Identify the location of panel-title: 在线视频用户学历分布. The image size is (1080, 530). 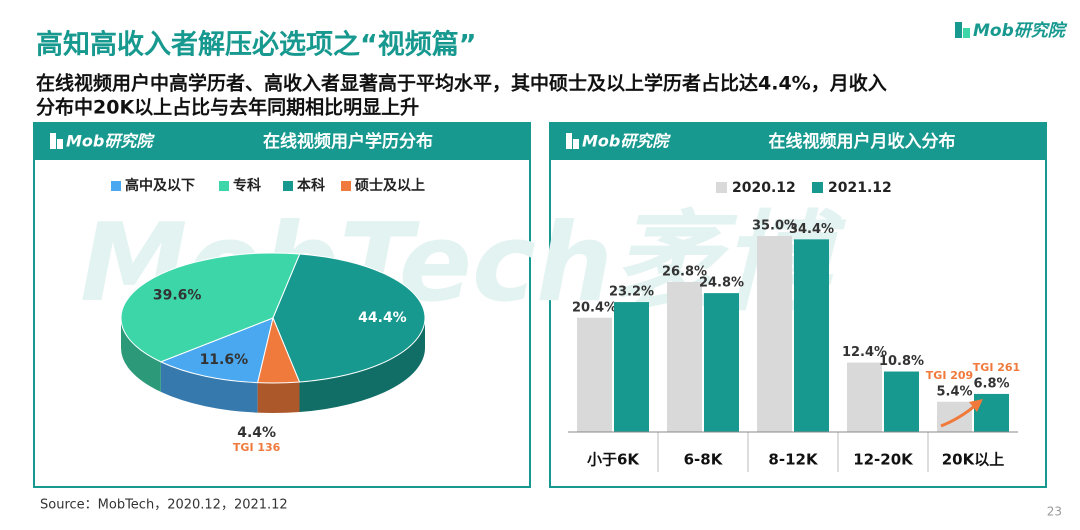
(348, 141).